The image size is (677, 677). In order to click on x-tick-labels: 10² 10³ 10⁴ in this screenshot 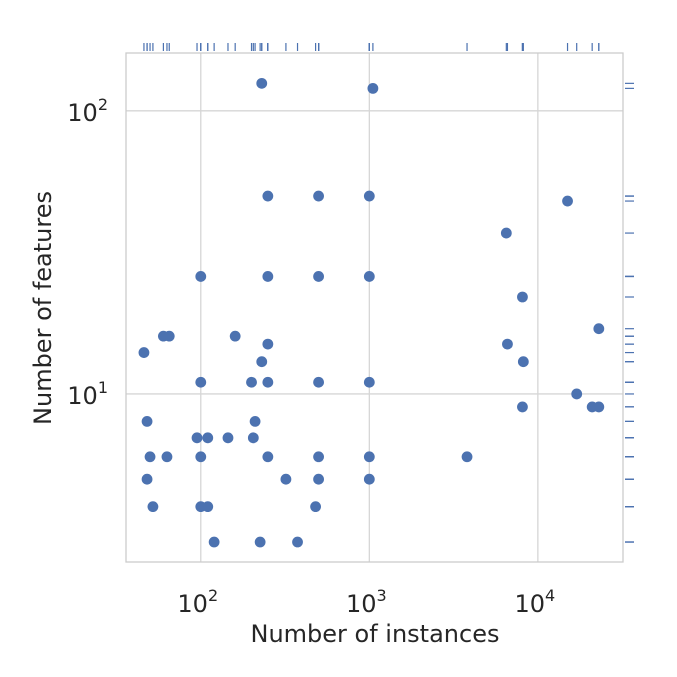, I will do `click(366, 602)`.